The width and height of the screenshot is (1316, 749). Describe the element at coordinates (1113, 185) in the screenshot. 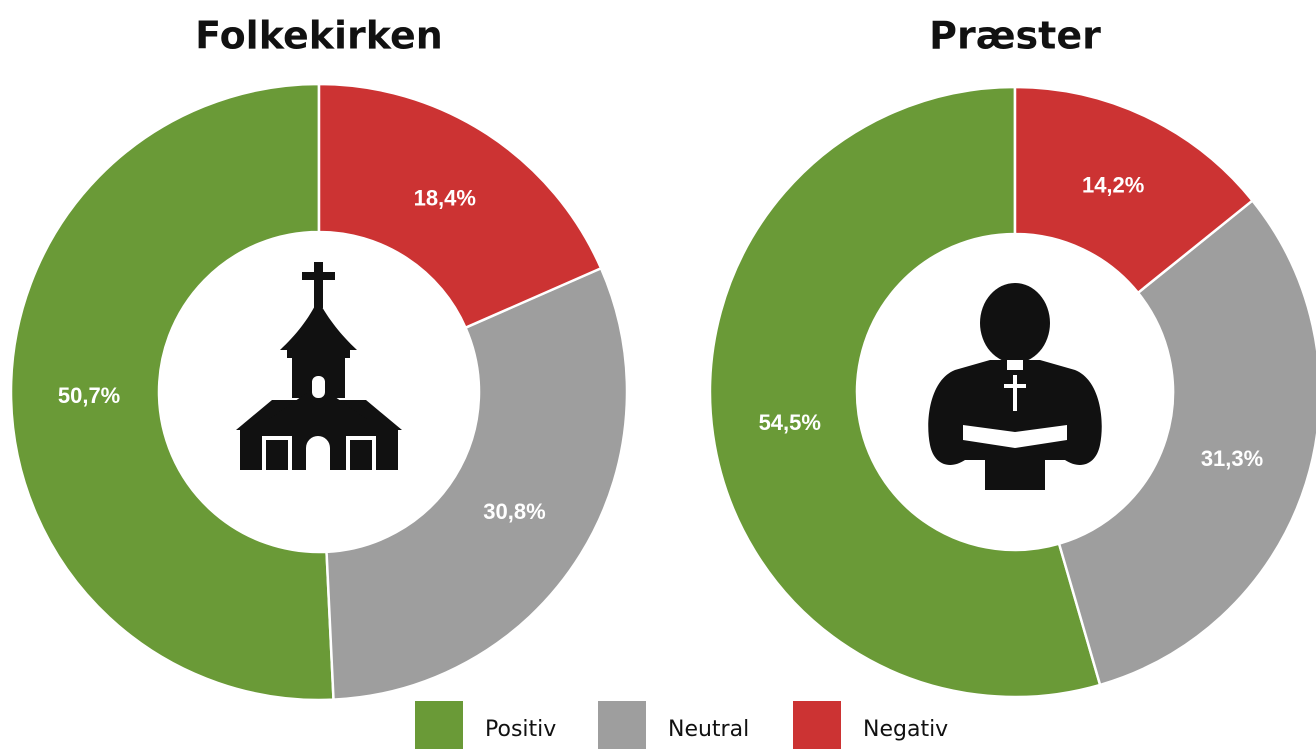

I see `value-label: 14,2%` at that location.